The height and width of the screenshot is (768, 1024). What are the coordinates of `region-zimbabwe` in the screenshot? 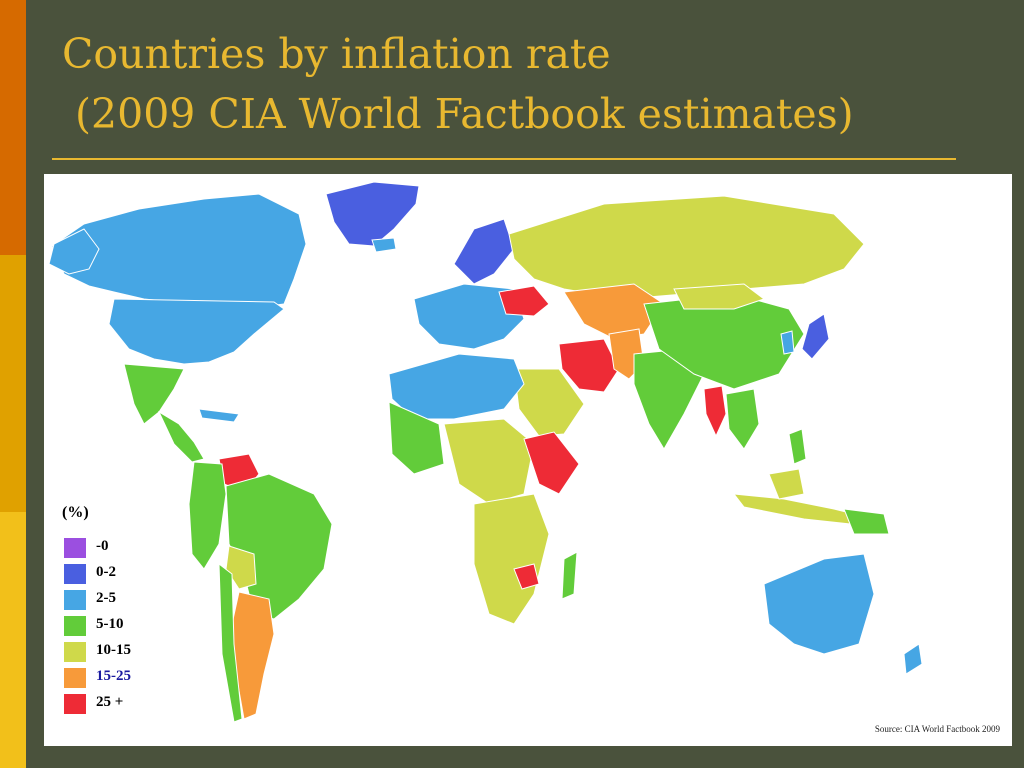 It's located at (526, 576).